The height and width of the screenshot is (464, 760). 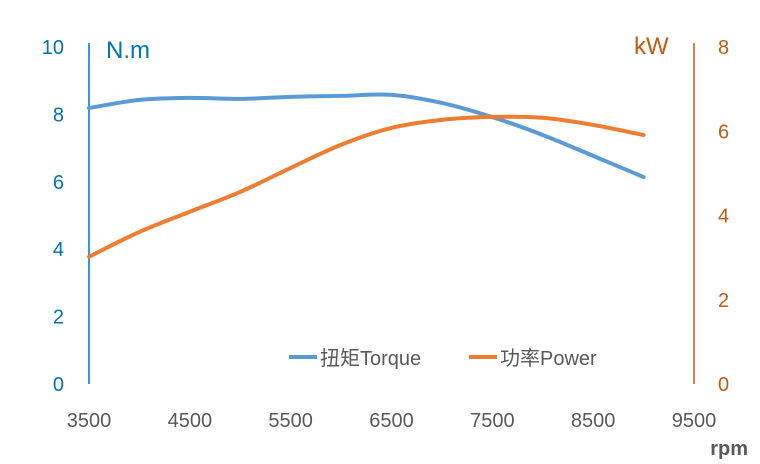 I want to click on y-left-tick-label: 10, so click(x=53, y=48).